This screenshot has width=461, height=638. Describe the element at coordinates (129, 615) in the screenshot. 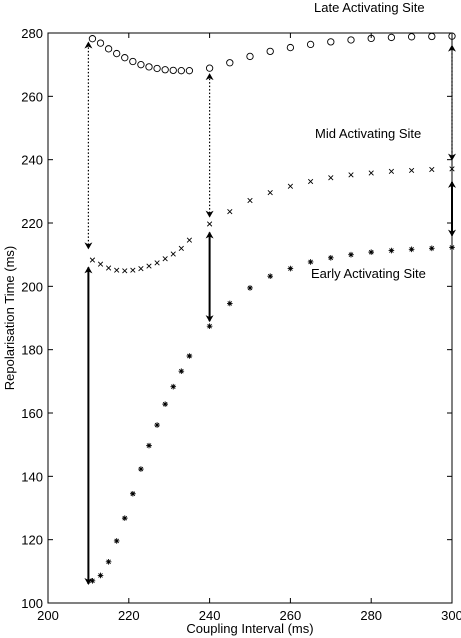

I see `x-tick-label: 220` at that location.